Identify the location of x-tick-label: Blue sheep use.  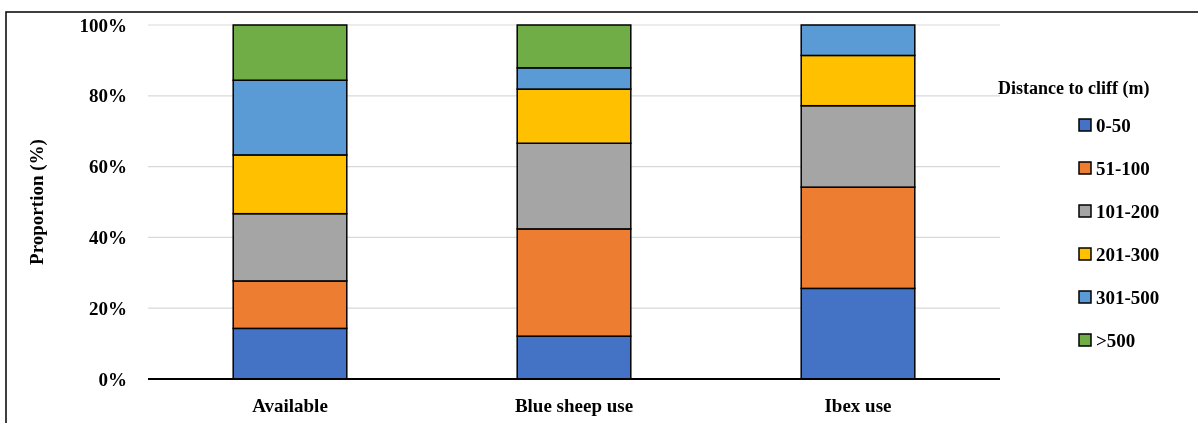
(574, 405).